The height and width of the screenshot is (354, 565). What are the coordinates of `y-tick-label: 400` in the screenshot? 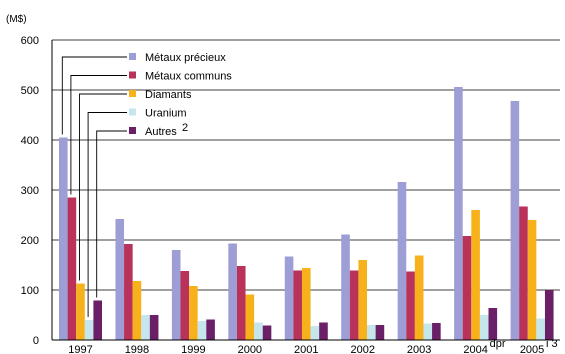 It's located at (30, 141).